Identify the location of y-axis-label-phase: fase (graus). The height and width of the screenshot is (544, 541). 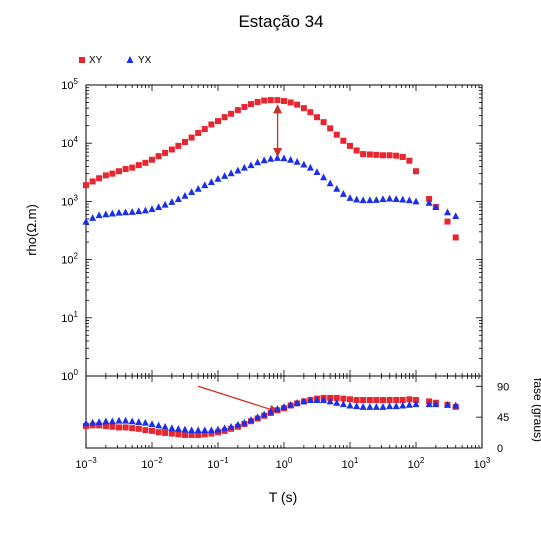
(536, 410).